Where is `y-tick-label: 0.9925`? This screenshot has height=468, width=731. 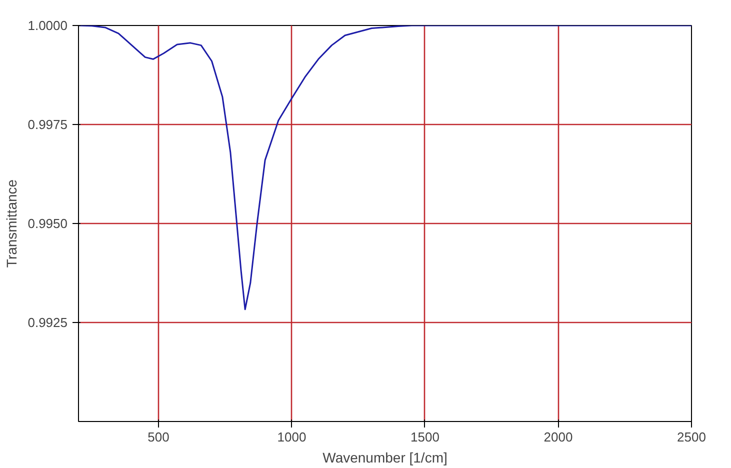 y-tick-label: 0.9925 is located at coordinates (48, 322).